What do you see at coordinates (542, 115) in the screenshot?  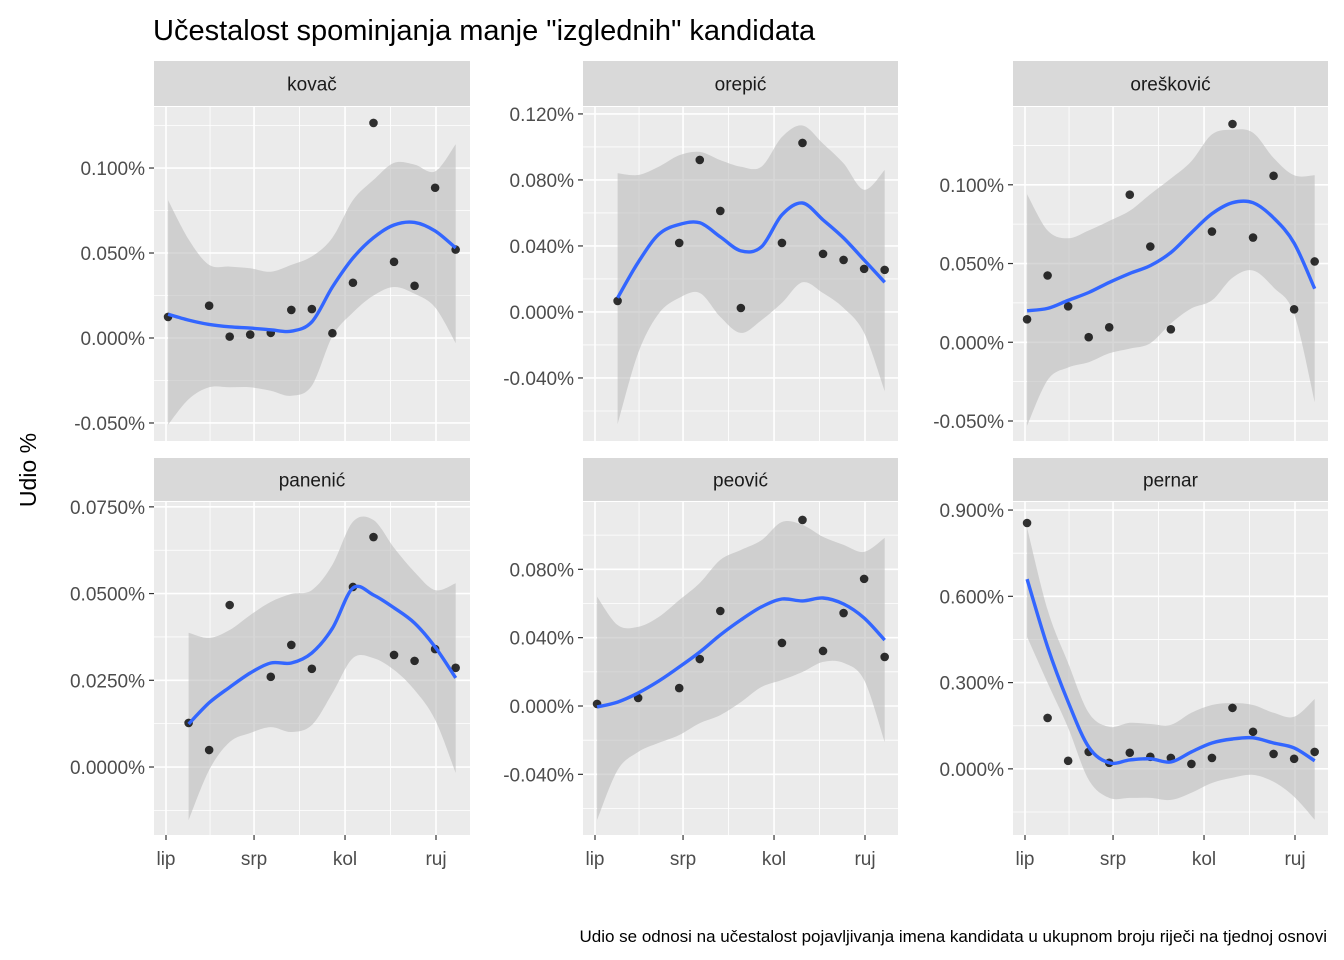 I see `y-tick-label: 0.120%` at bounding box center [542, 115].